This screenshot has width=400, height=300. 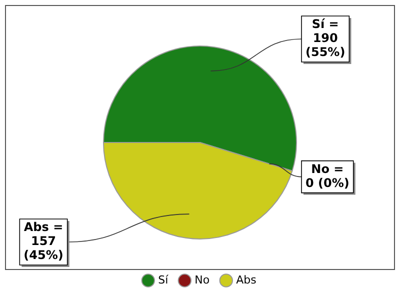 What do you see at coordinates (327, 176) in the screenshot?
I see `text: No = 0 (0%)` at bounding box center [327, 176].